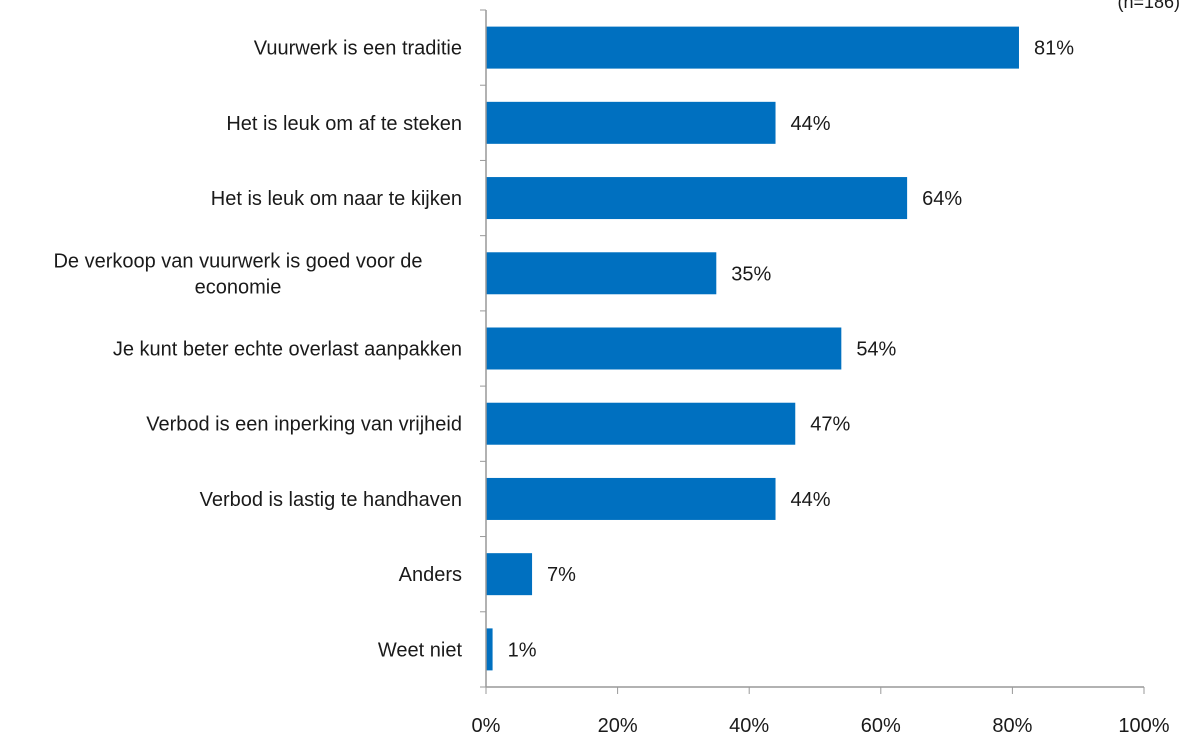  I want to click on sample-size-note: (n=186), so click(1148, 6).